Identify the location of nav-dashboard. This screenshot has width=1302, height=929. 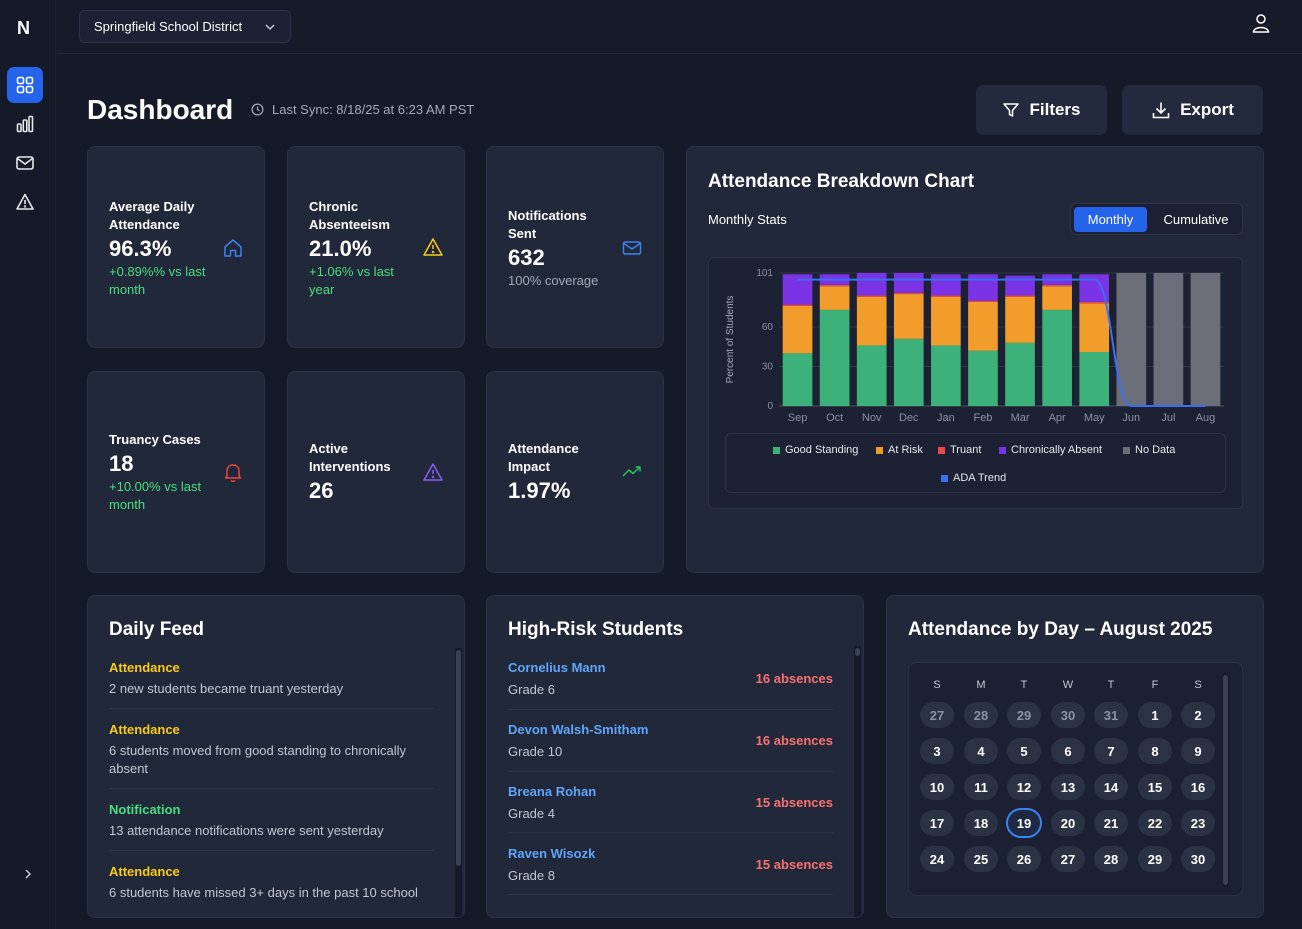
(25, 85).